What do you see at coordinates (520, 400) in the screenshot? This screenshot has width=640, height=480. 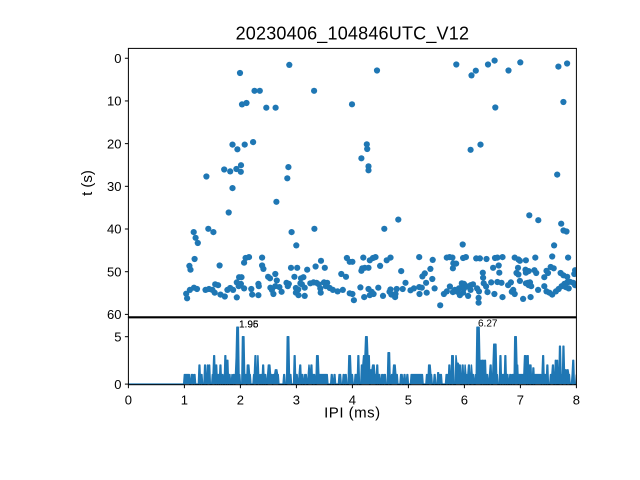 I see `svg-text: 7` at bounding box center [520, 400].